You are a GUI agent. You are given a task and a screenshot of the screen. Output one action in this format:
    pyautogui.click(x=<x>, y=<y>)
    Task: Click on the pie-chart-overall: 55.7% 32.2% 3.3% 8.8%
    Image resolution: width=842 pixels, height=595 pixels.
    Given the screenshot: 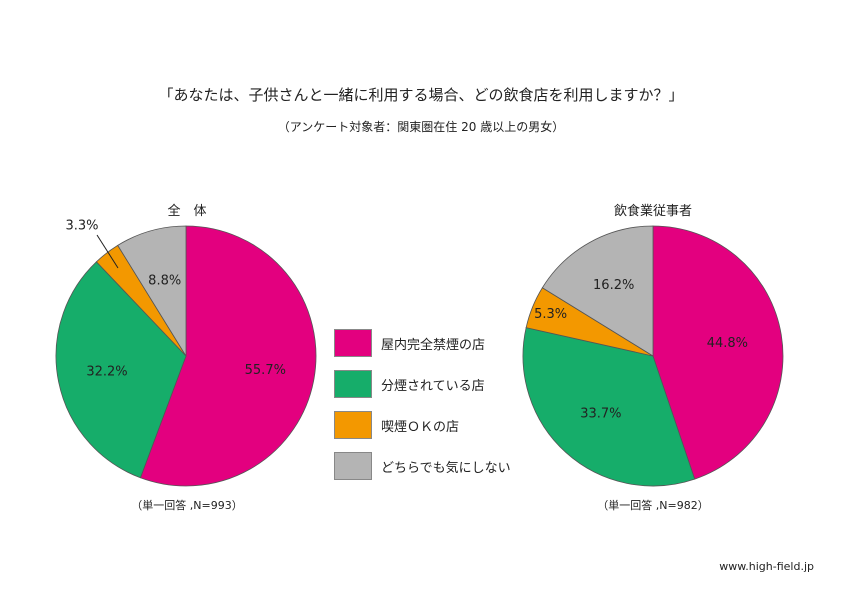 What is the action you would take?
    pyautogui.click(x=186, y=353)
    